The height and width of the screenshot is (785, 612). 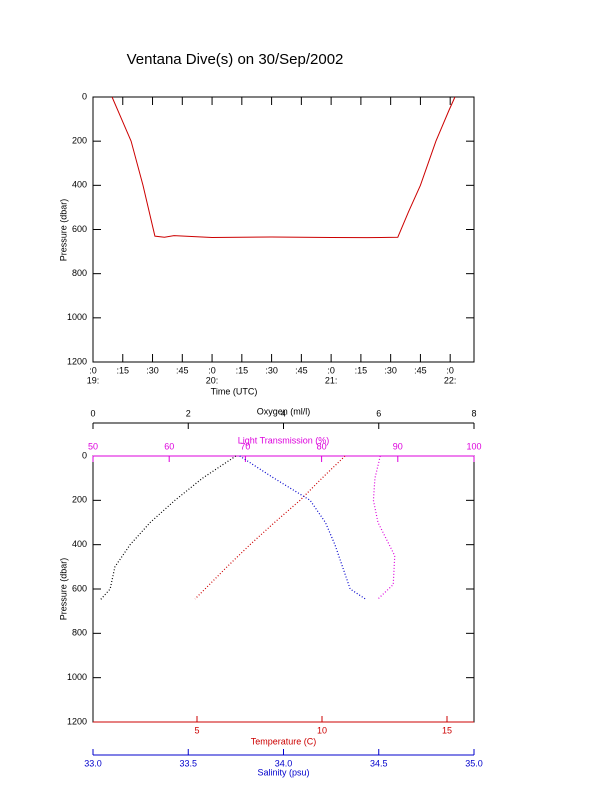 I want to click on x-tick-label: 50, so click(x=93, y=446).